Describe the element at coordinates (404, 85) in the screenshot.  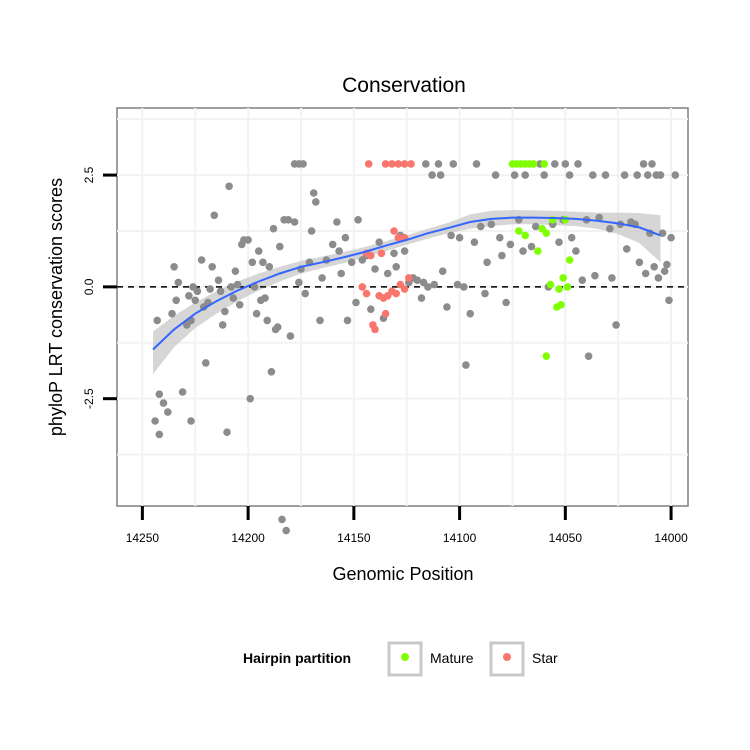
I see `chart-title: Conservation` at that location.